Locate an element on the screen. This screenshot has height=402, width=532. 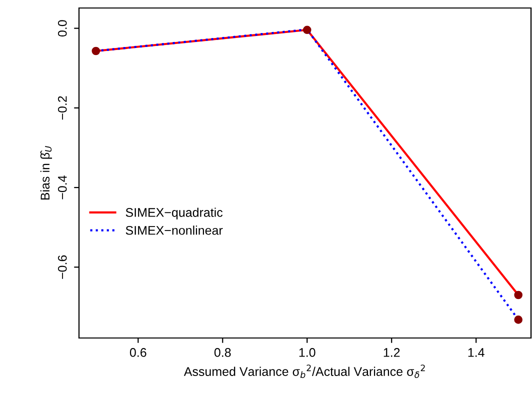
x-axis-title: Assumed Variance σ$_{b}$$^{2}$/Actual Variance σ$_{δ}$$^{2}$ is located at coordinates (304, 371).